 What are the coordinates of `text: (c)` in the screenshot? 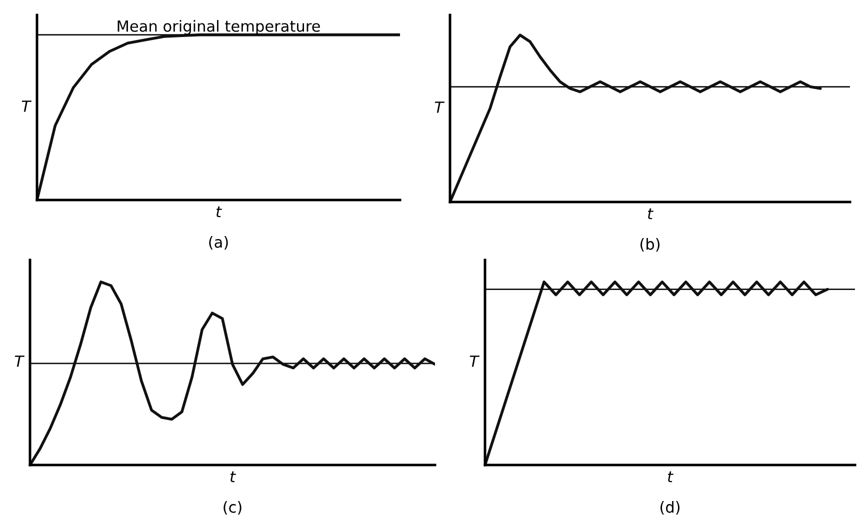 It's located at (233, 508).